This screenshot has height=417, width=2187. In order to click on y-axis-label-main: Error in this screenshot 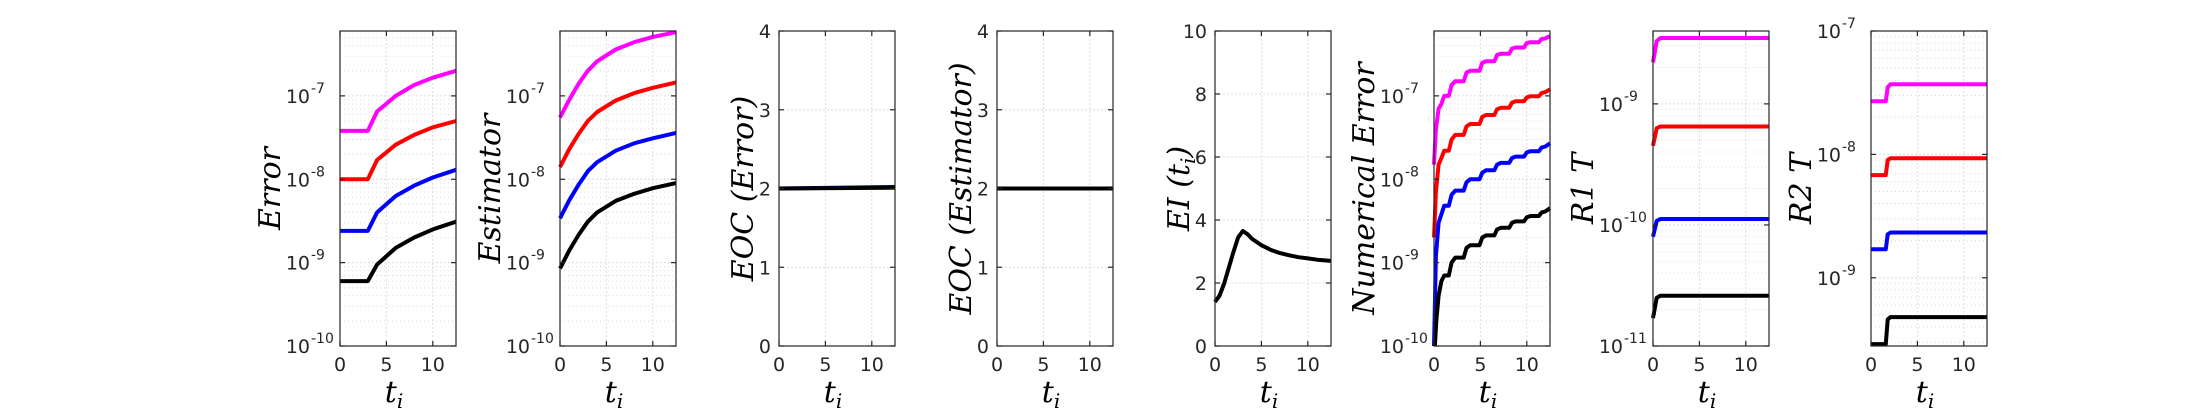, I will do `click(270, 188)`.